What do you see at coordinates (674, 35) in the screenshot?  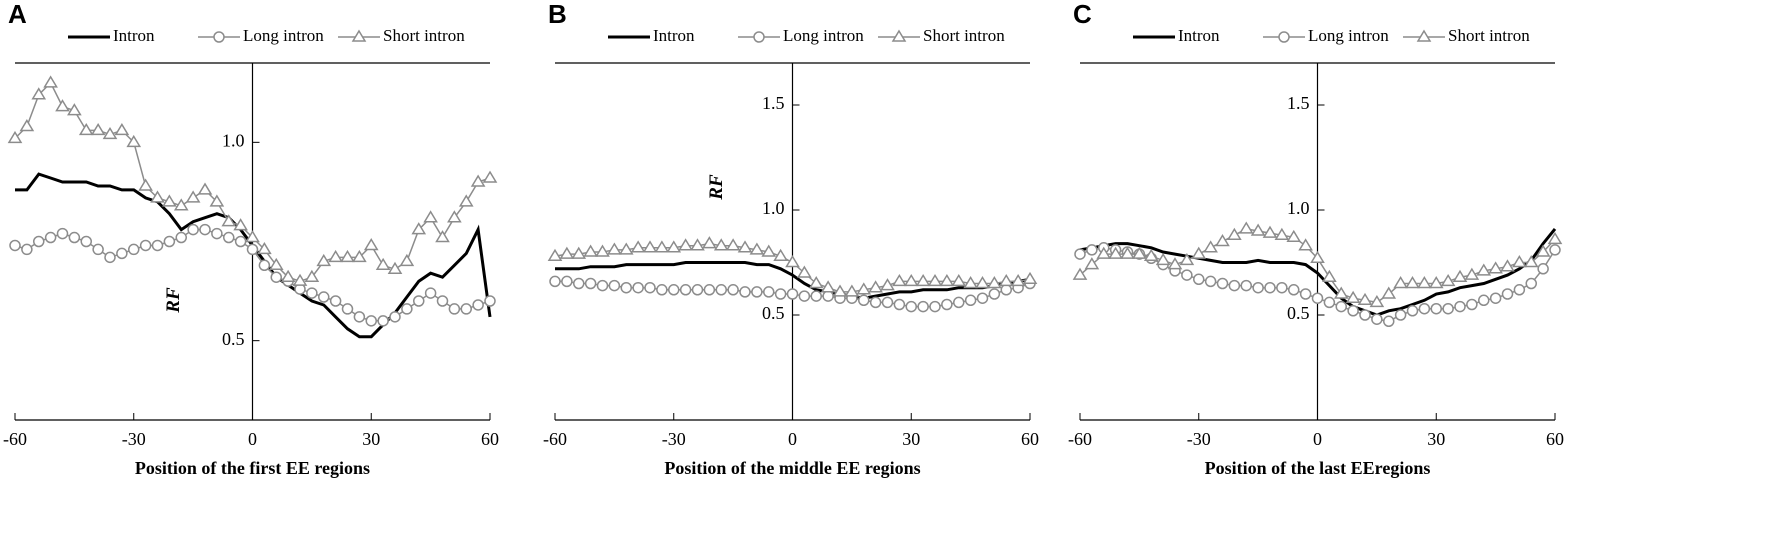 I see `legend-label: Intron` at bounding box center [674, 35].